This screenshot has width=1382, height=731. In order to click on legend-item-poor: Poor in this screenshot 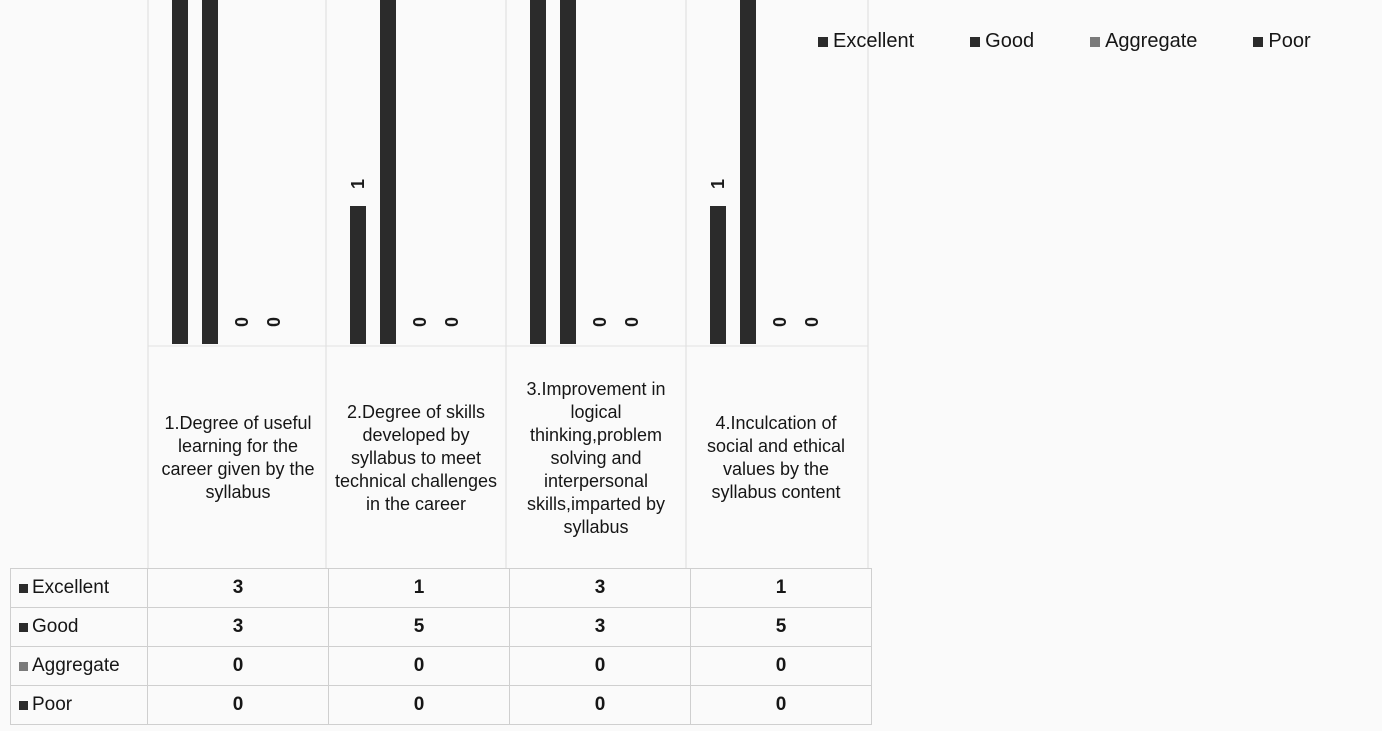, I will do `click(1282, 41)`.